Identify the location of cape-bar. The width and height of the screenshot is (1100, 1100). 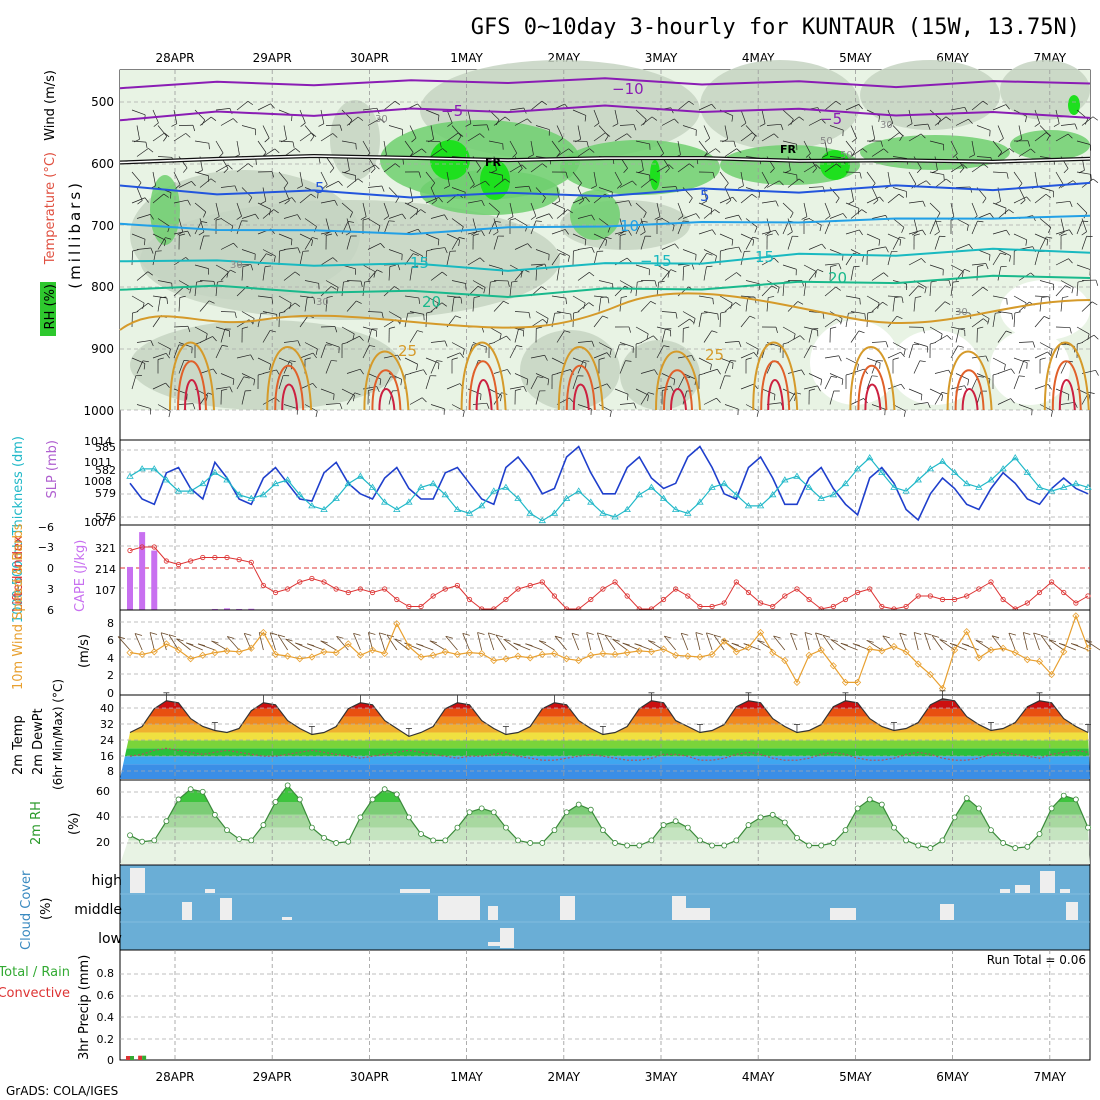
(227, 609).